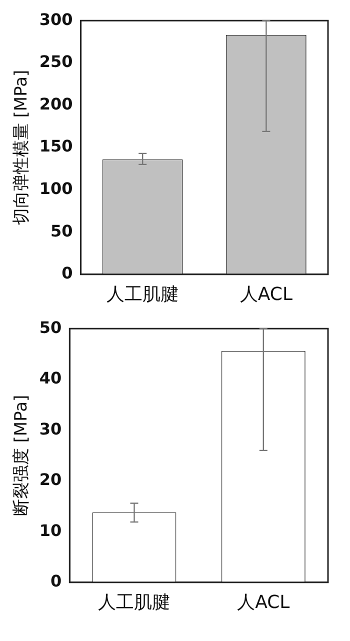 Image resolution: width=350 pixels, height=641 pixels. What do you see at coordinates (56, 62) in the screenshot?
I see `y-tick-label: 250` at bounding box center [56, 62].